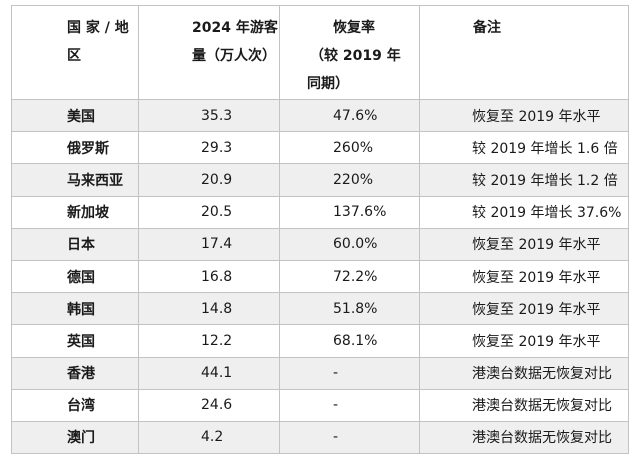 The width and height of the screenshot is (642, 456). Describe the element at coordinates (75, 373) in the screenshot. I see `cell-country: 香港` at that location.